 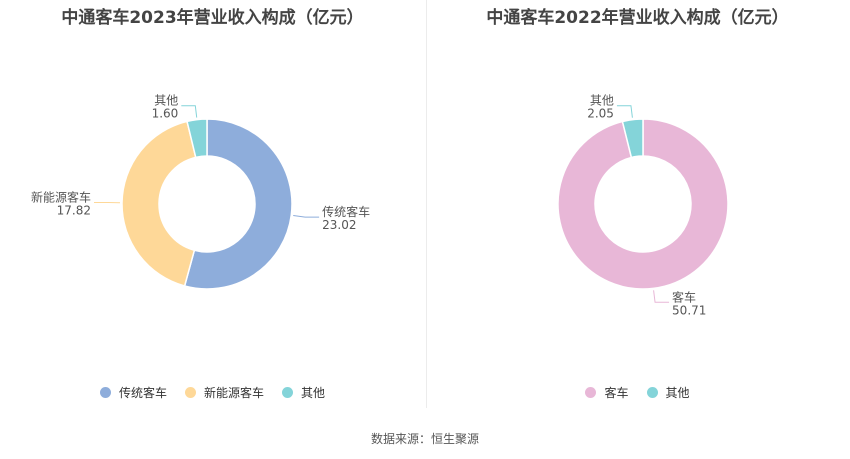 I want to click on legend-2022: 客车 其他, so click(x=637, y=392).